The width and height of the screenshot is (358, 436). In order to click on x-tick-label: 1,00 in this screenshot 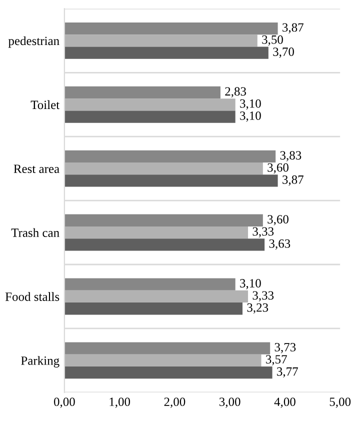, I will do `click(120, 403)`.